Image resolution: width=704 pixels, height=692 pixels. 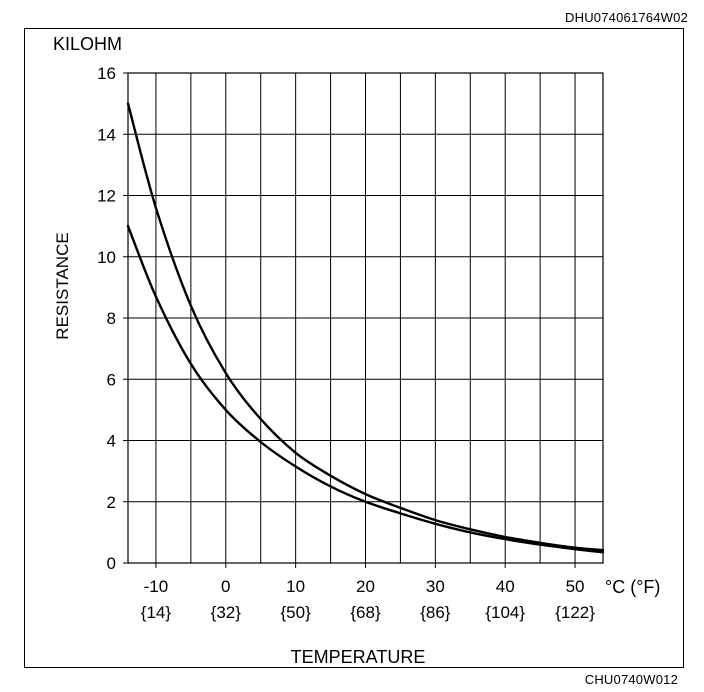 I want to click on y-tick-label: 16, so click(x=106, y=73).